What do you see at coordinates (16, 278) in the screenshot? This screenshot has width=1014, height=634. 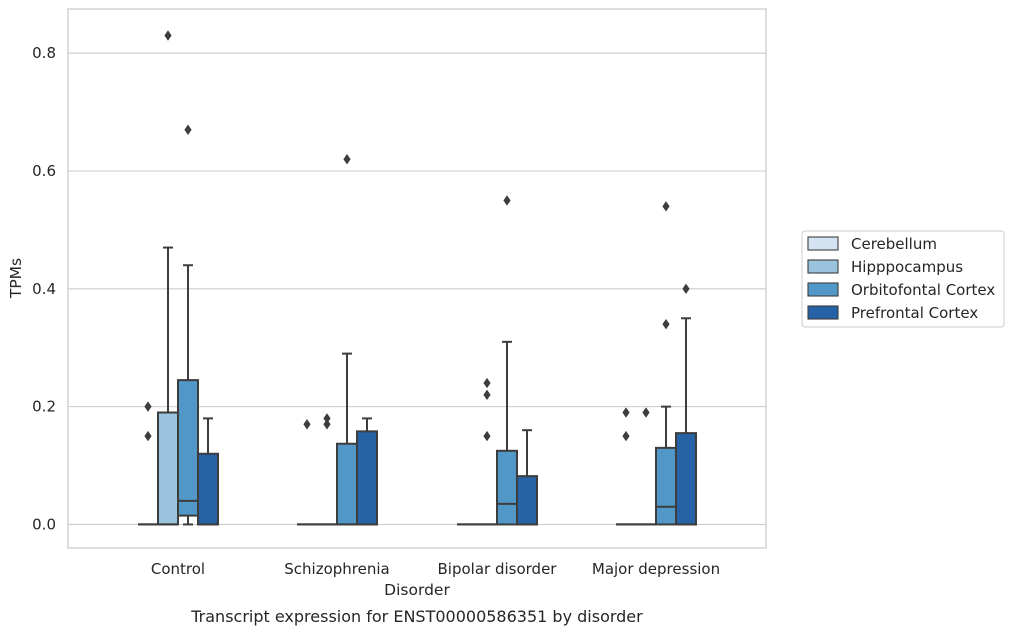 I see `y-axis-label: TPMs` at bounding box center [16, 278].